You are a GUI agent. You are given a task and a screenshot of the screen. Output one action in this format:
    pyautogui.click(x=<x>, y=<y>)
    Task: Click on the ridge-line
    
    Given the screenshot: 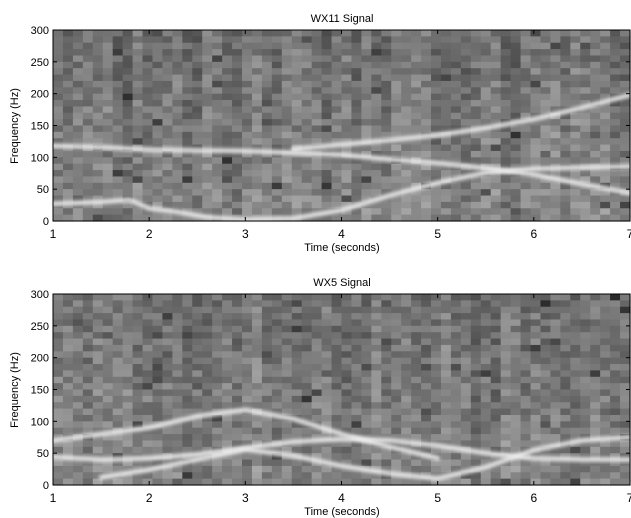 What is the action you would take?
    pyautogui.click(x=364, y=457)
    